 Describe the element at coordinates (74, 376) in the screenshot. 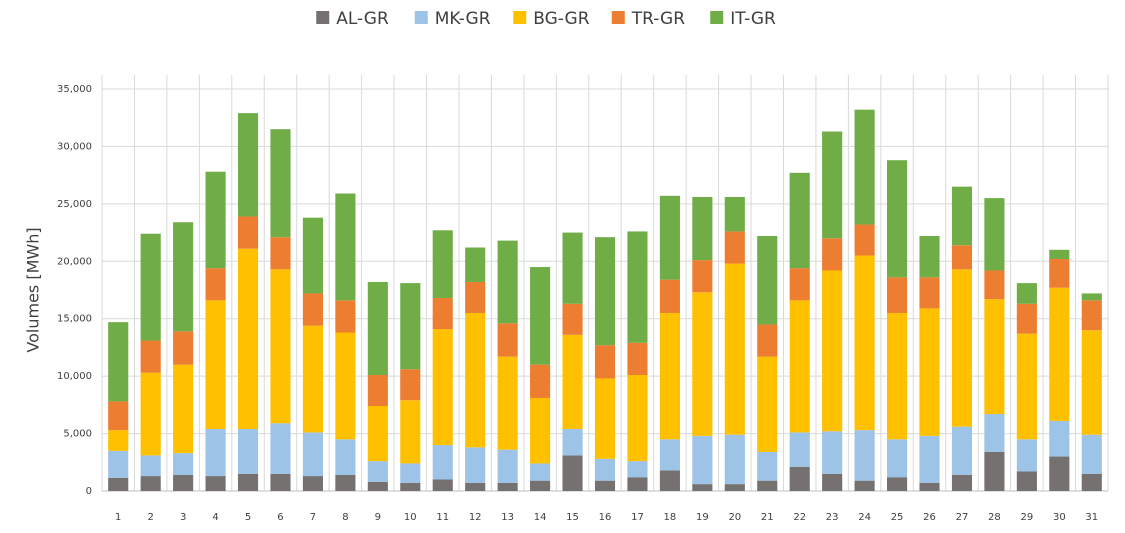

I see `y-tick-label: 10,000` at that location.